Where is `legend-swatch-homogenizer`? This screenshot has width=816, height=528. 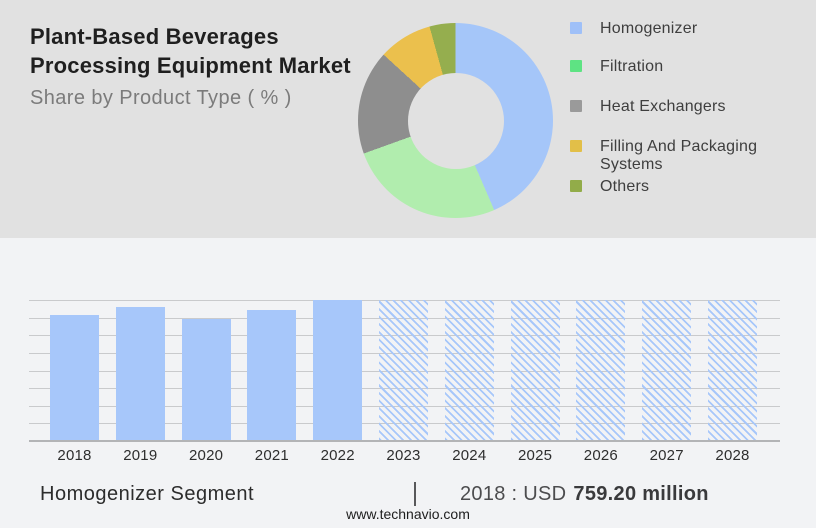 legend-swatch-homogenizer is located at coordinates (576, 28).